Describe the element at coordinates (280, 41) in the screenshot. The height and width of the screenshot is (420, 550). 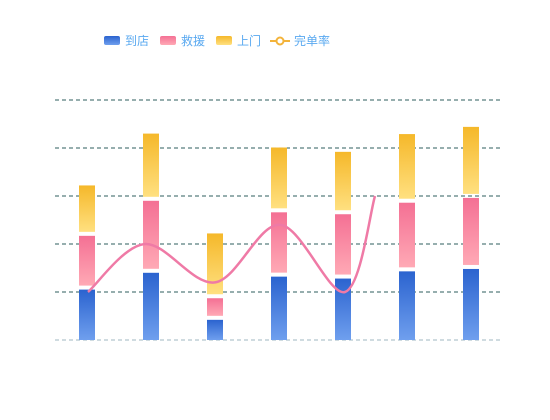
I see `legend-line-marker` at that location.